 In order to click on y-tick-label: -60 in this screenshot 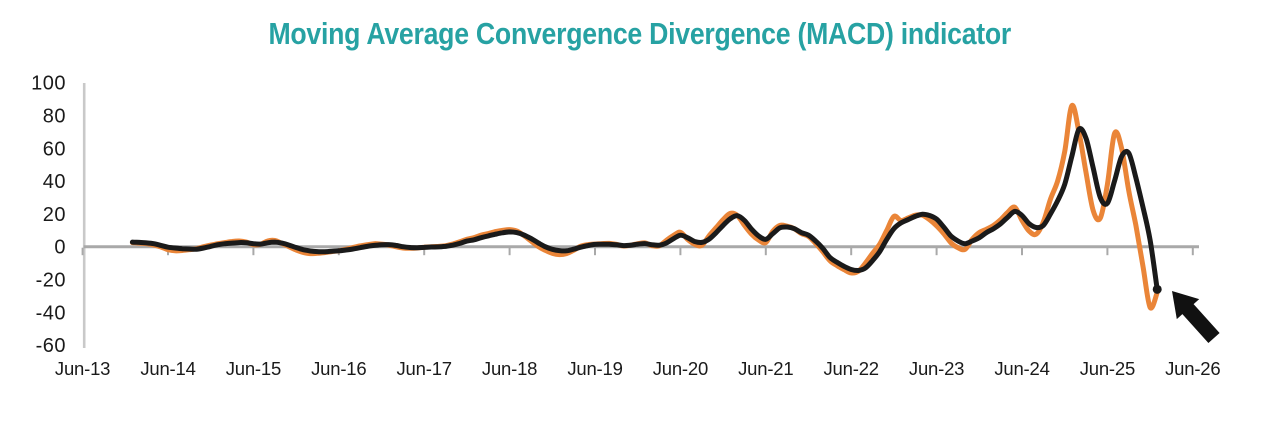, I will do `click(51, 346)`.